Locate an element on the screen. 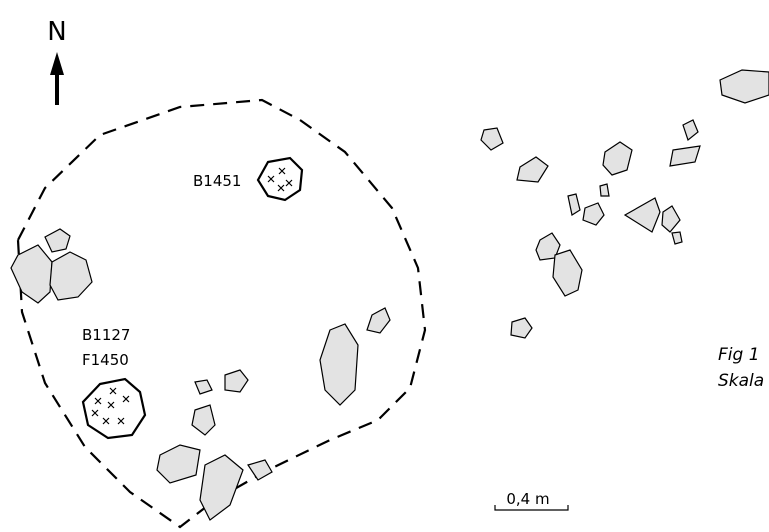 This screenshot has width=769, height=532. caption: Fig 1 is located at coordinates (739, 355).